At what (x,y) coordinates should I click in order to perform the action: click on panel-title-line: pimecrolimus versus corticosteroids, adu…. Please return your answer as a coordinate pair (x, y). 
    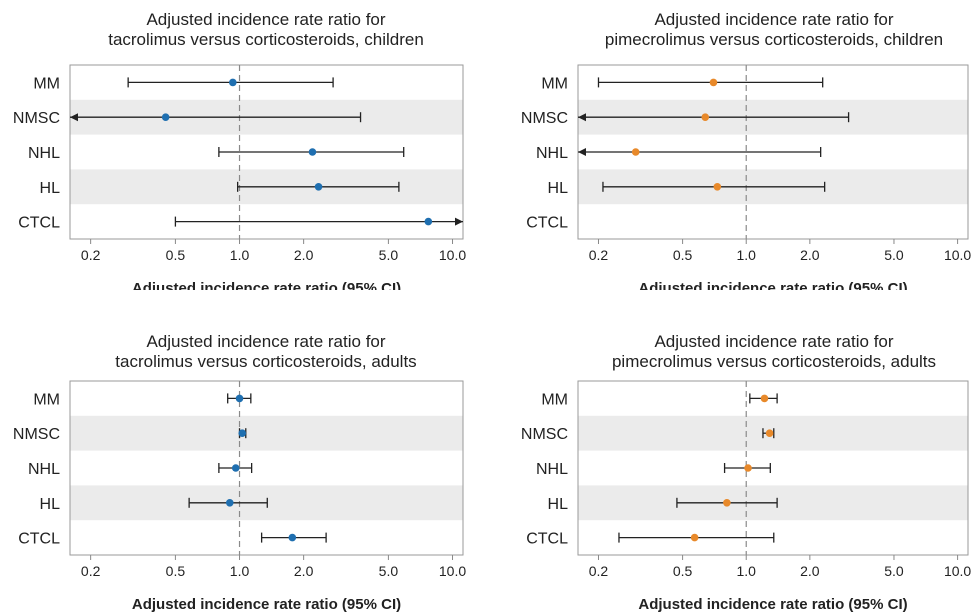
    Looking at the image, I should click on (774, 361).